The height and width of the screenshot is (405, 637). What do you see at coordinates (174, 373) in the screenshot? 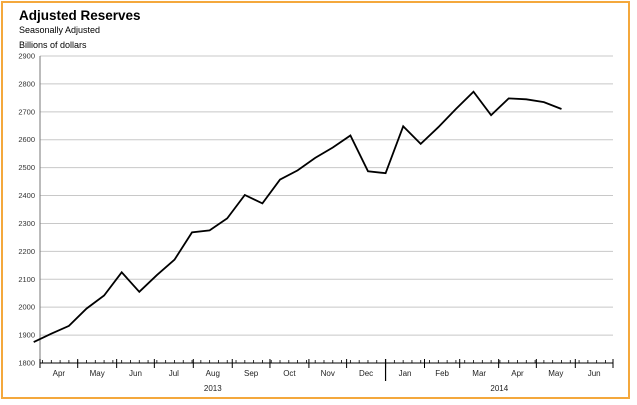
I see `month-label: Jul` at bounding box center [174, 373].